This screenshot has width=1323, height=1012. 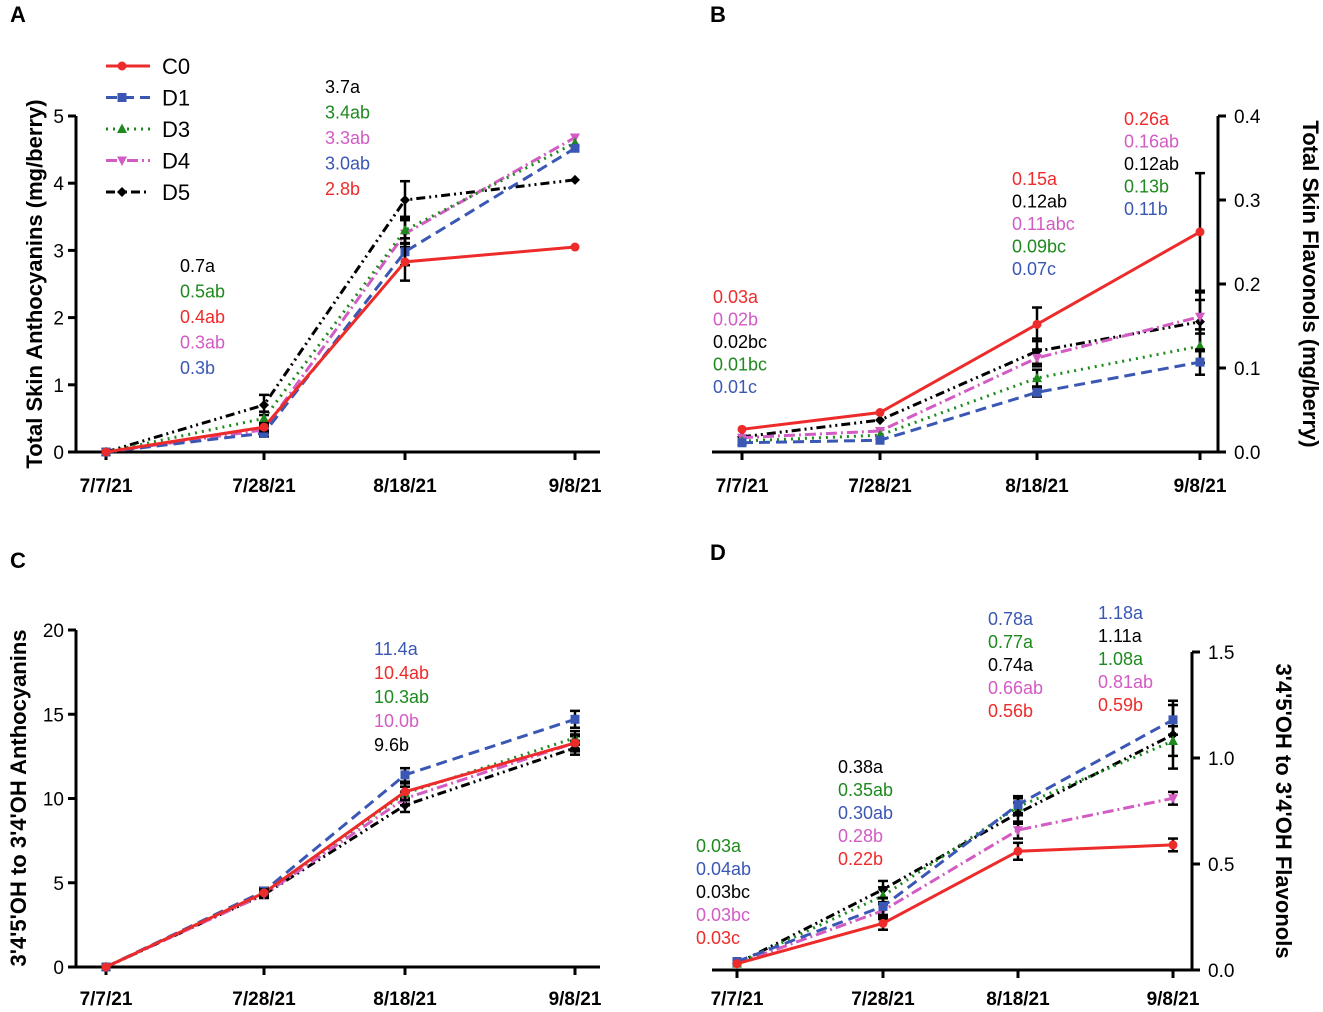 What do you see at coordinates (176, 98) in the screenshot?
I see `legend-label: D1` at bounding box center [176, 98].